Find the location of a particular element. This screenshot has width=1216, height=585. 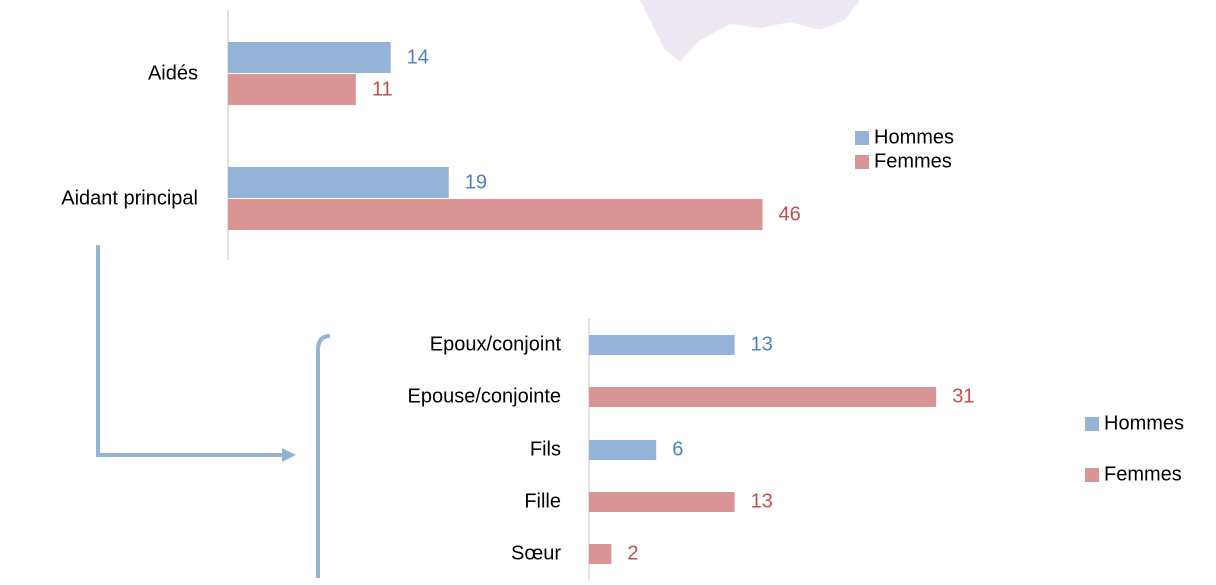

value-label: 14 is located at coordinates (418, 57).